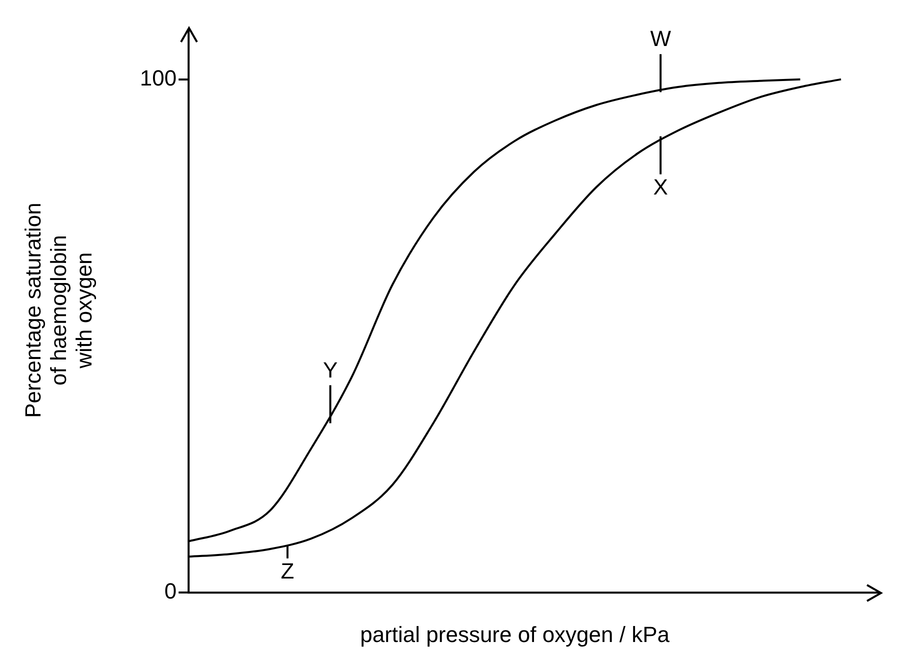 This screenshot has height=671, width=899. What do you see at coordinates (158, 77) in the screenshot?
I see `y-tick-label: 100` at bounding box center [158, 77].